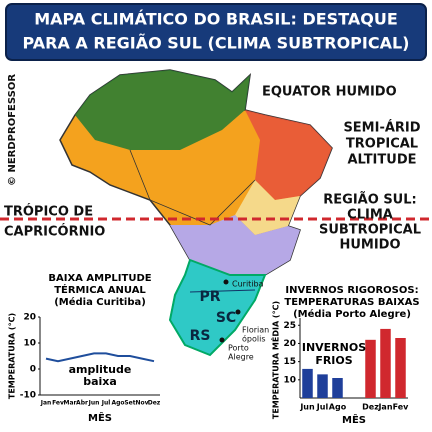 Image resolution: width=432 pixels, height=432 pixels. What do you see at coordinates (100, 302) in the screenshot?
I see `annotation: (Média Curitiba)` at bounding box center [100, 302].